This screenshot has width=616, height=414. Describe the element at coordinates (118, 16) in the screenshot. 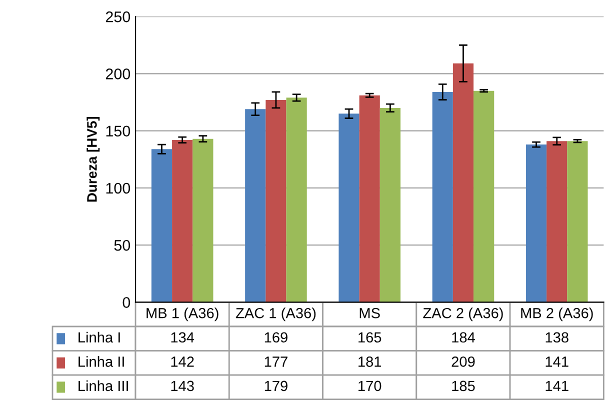

I see `y-tick-label: 250` at that location.